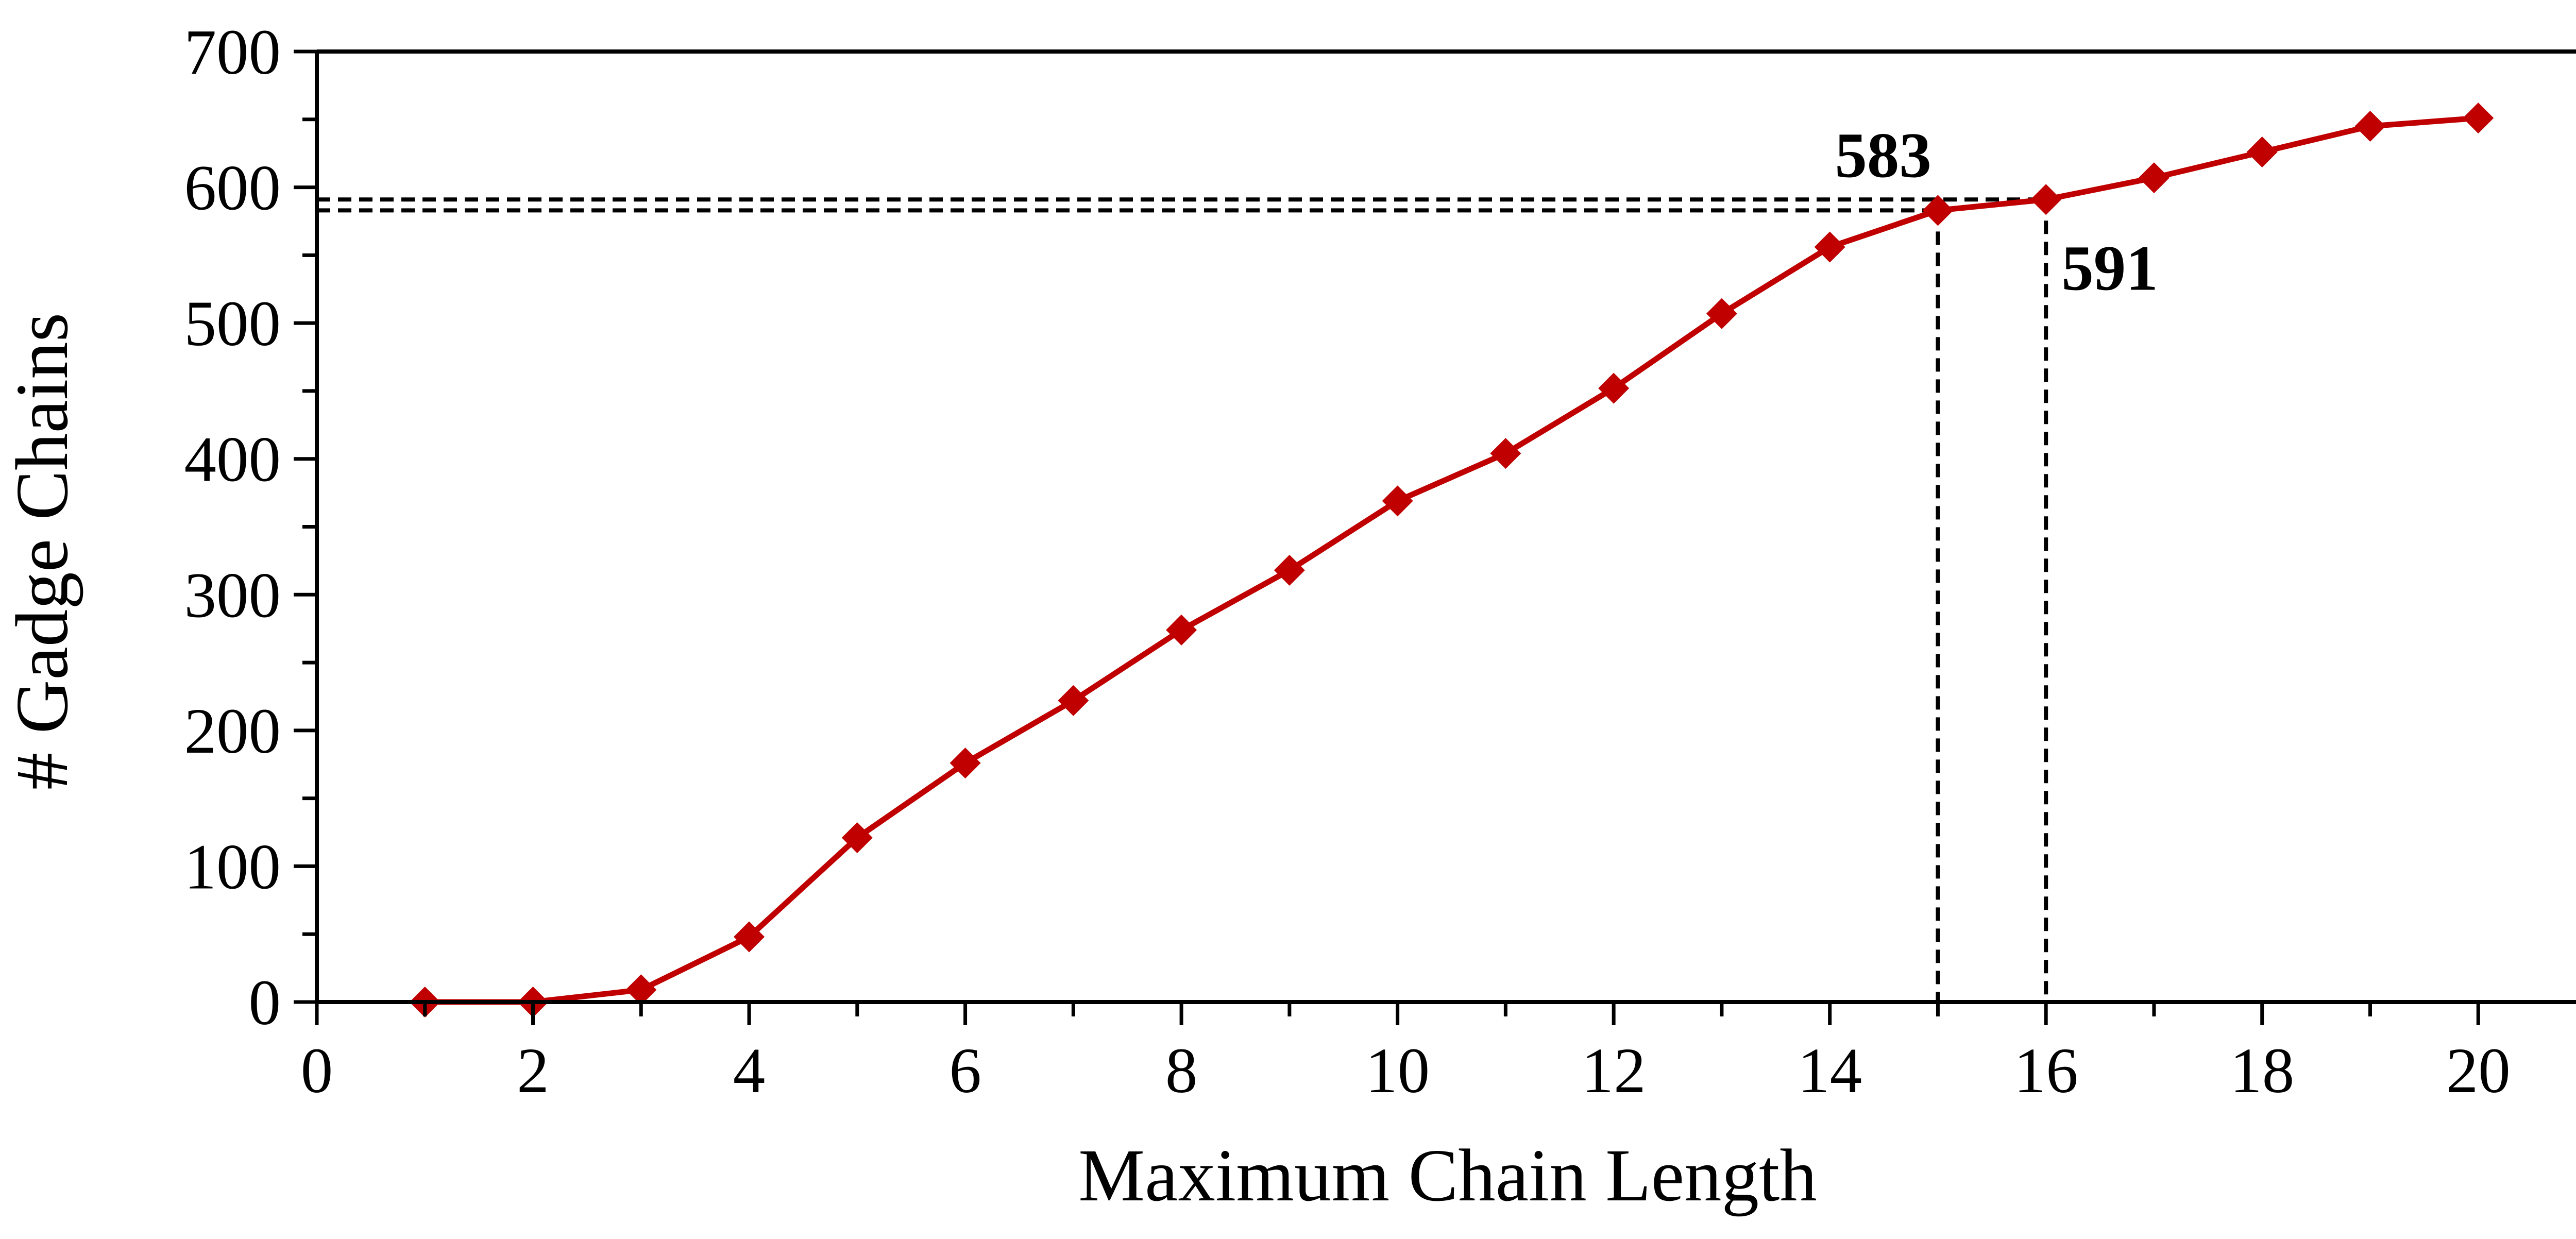 The width and height of the screenshot is (2576, 1239). I want to click on x-tick-label: 16, so click(2046, 1071).